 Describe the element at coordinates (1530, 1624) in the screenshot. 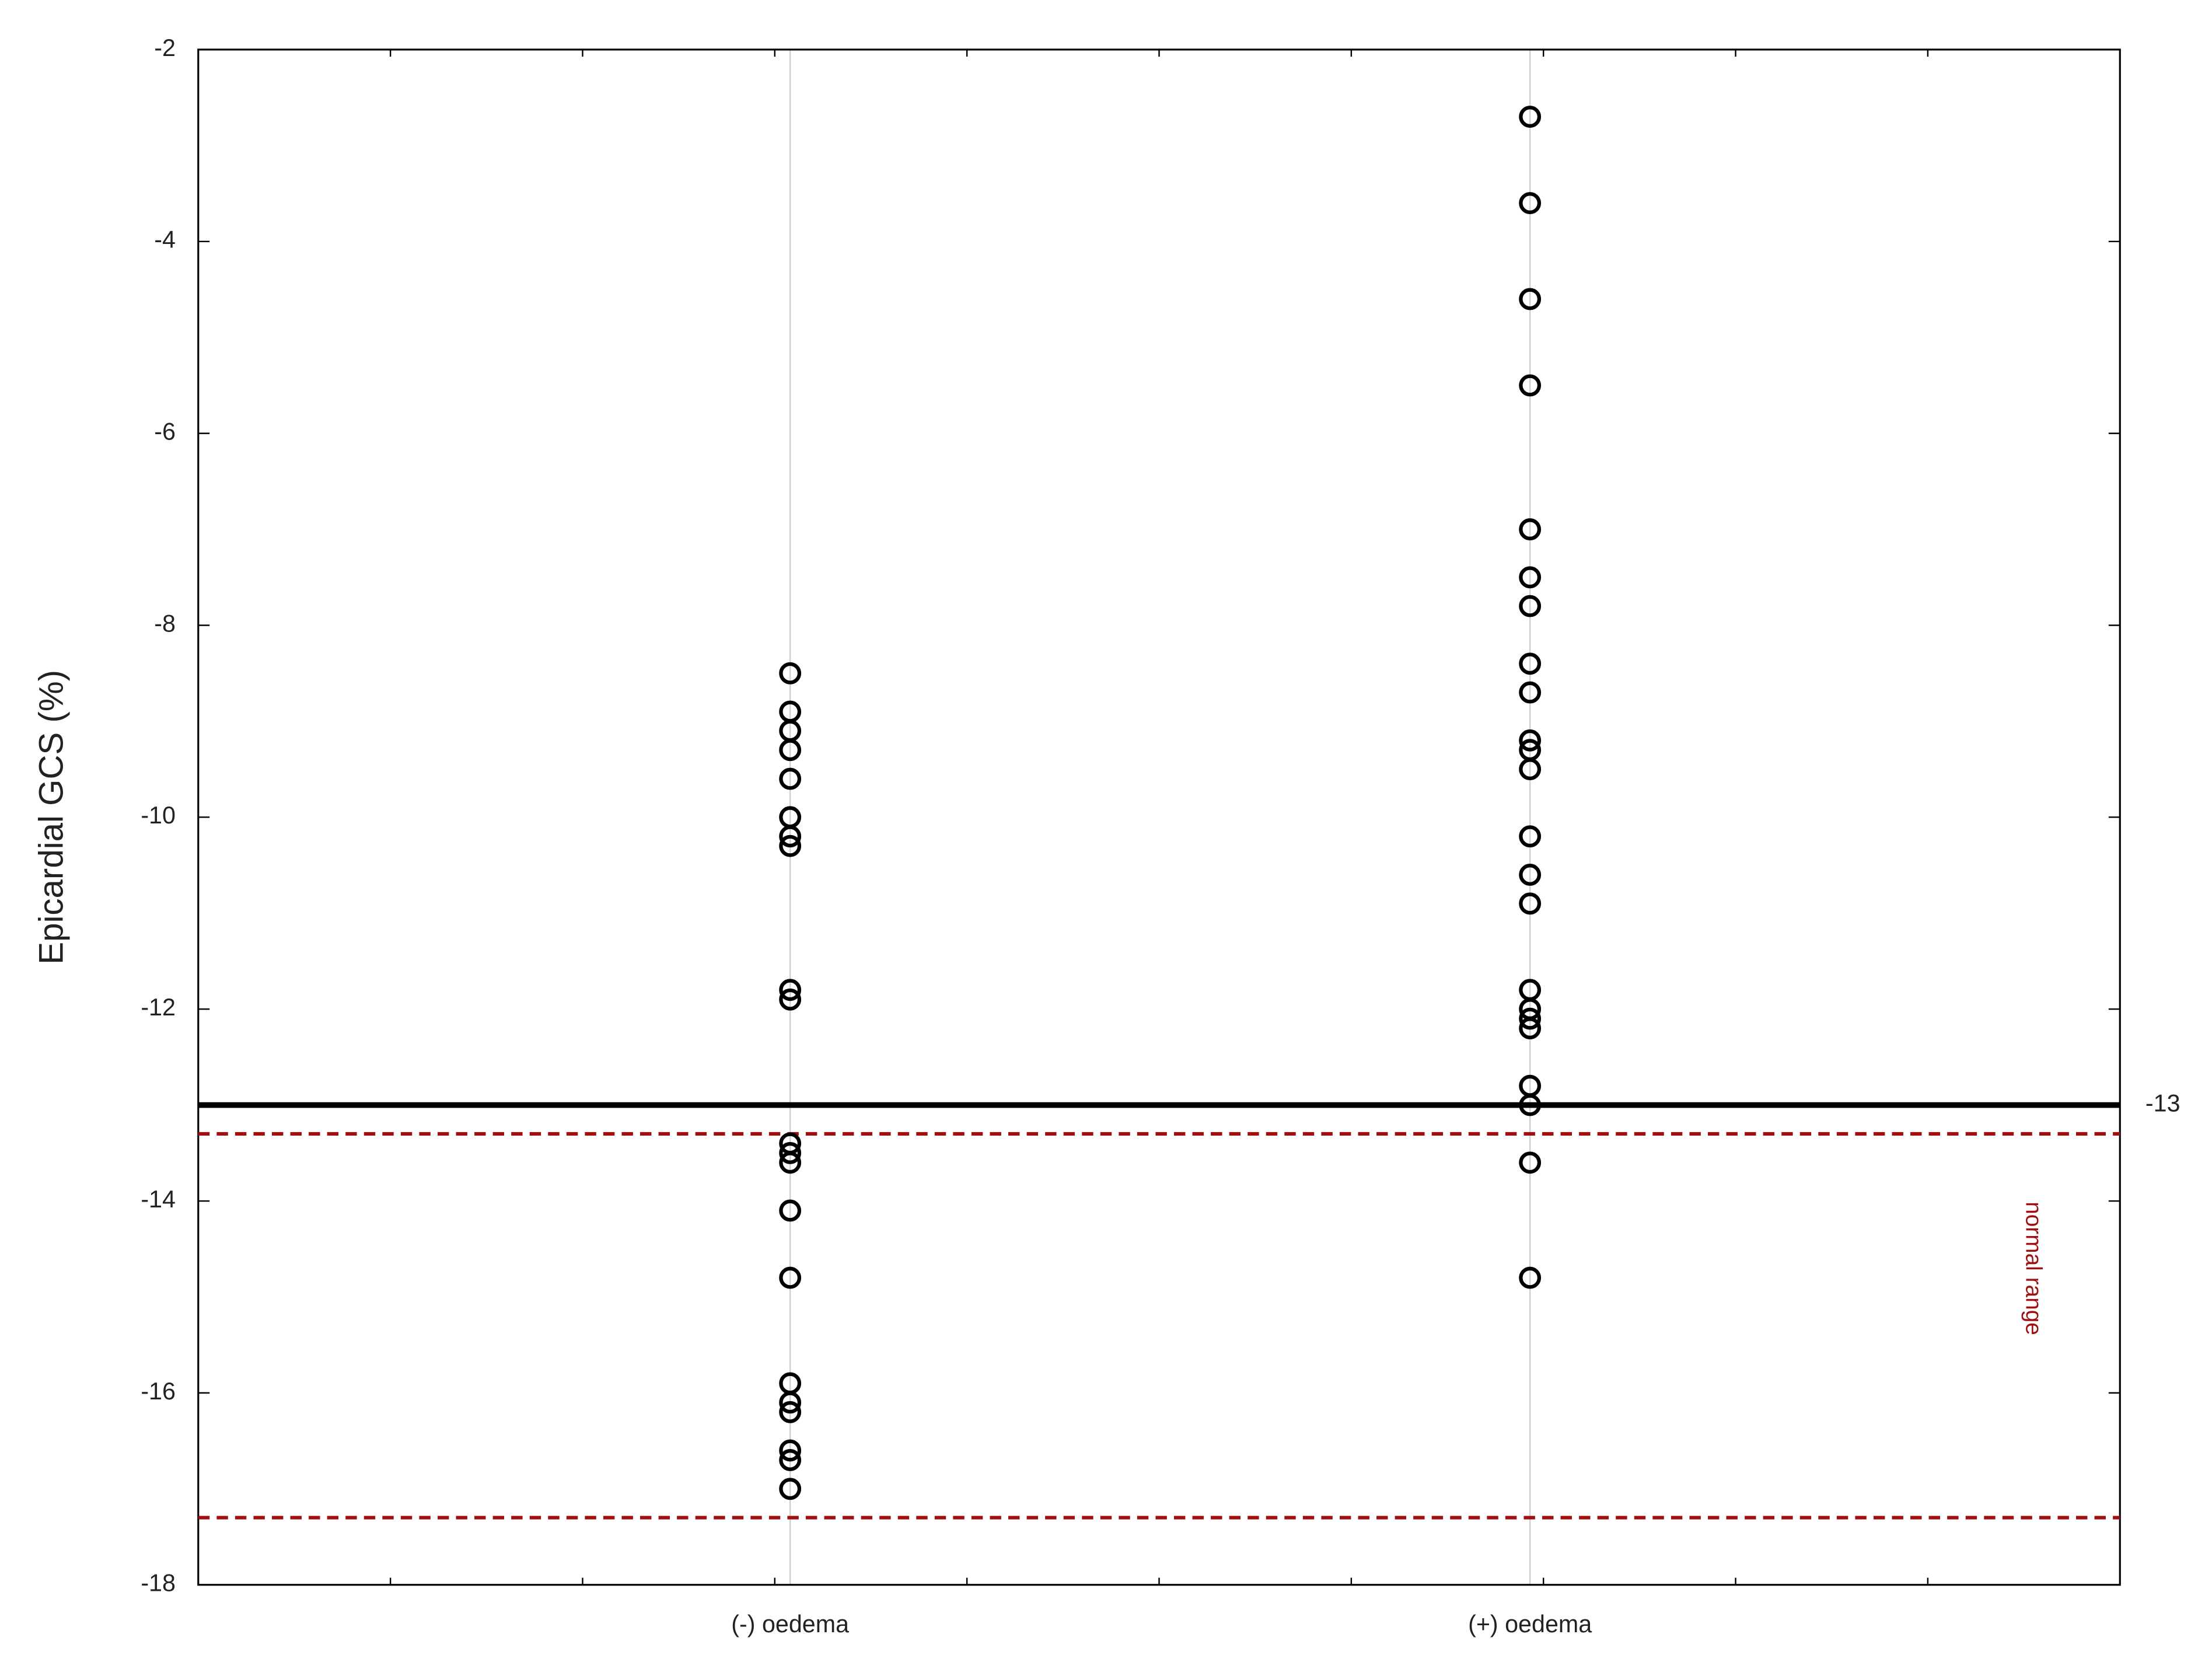

I see `x-tick-label: (+) oedema` at that location.